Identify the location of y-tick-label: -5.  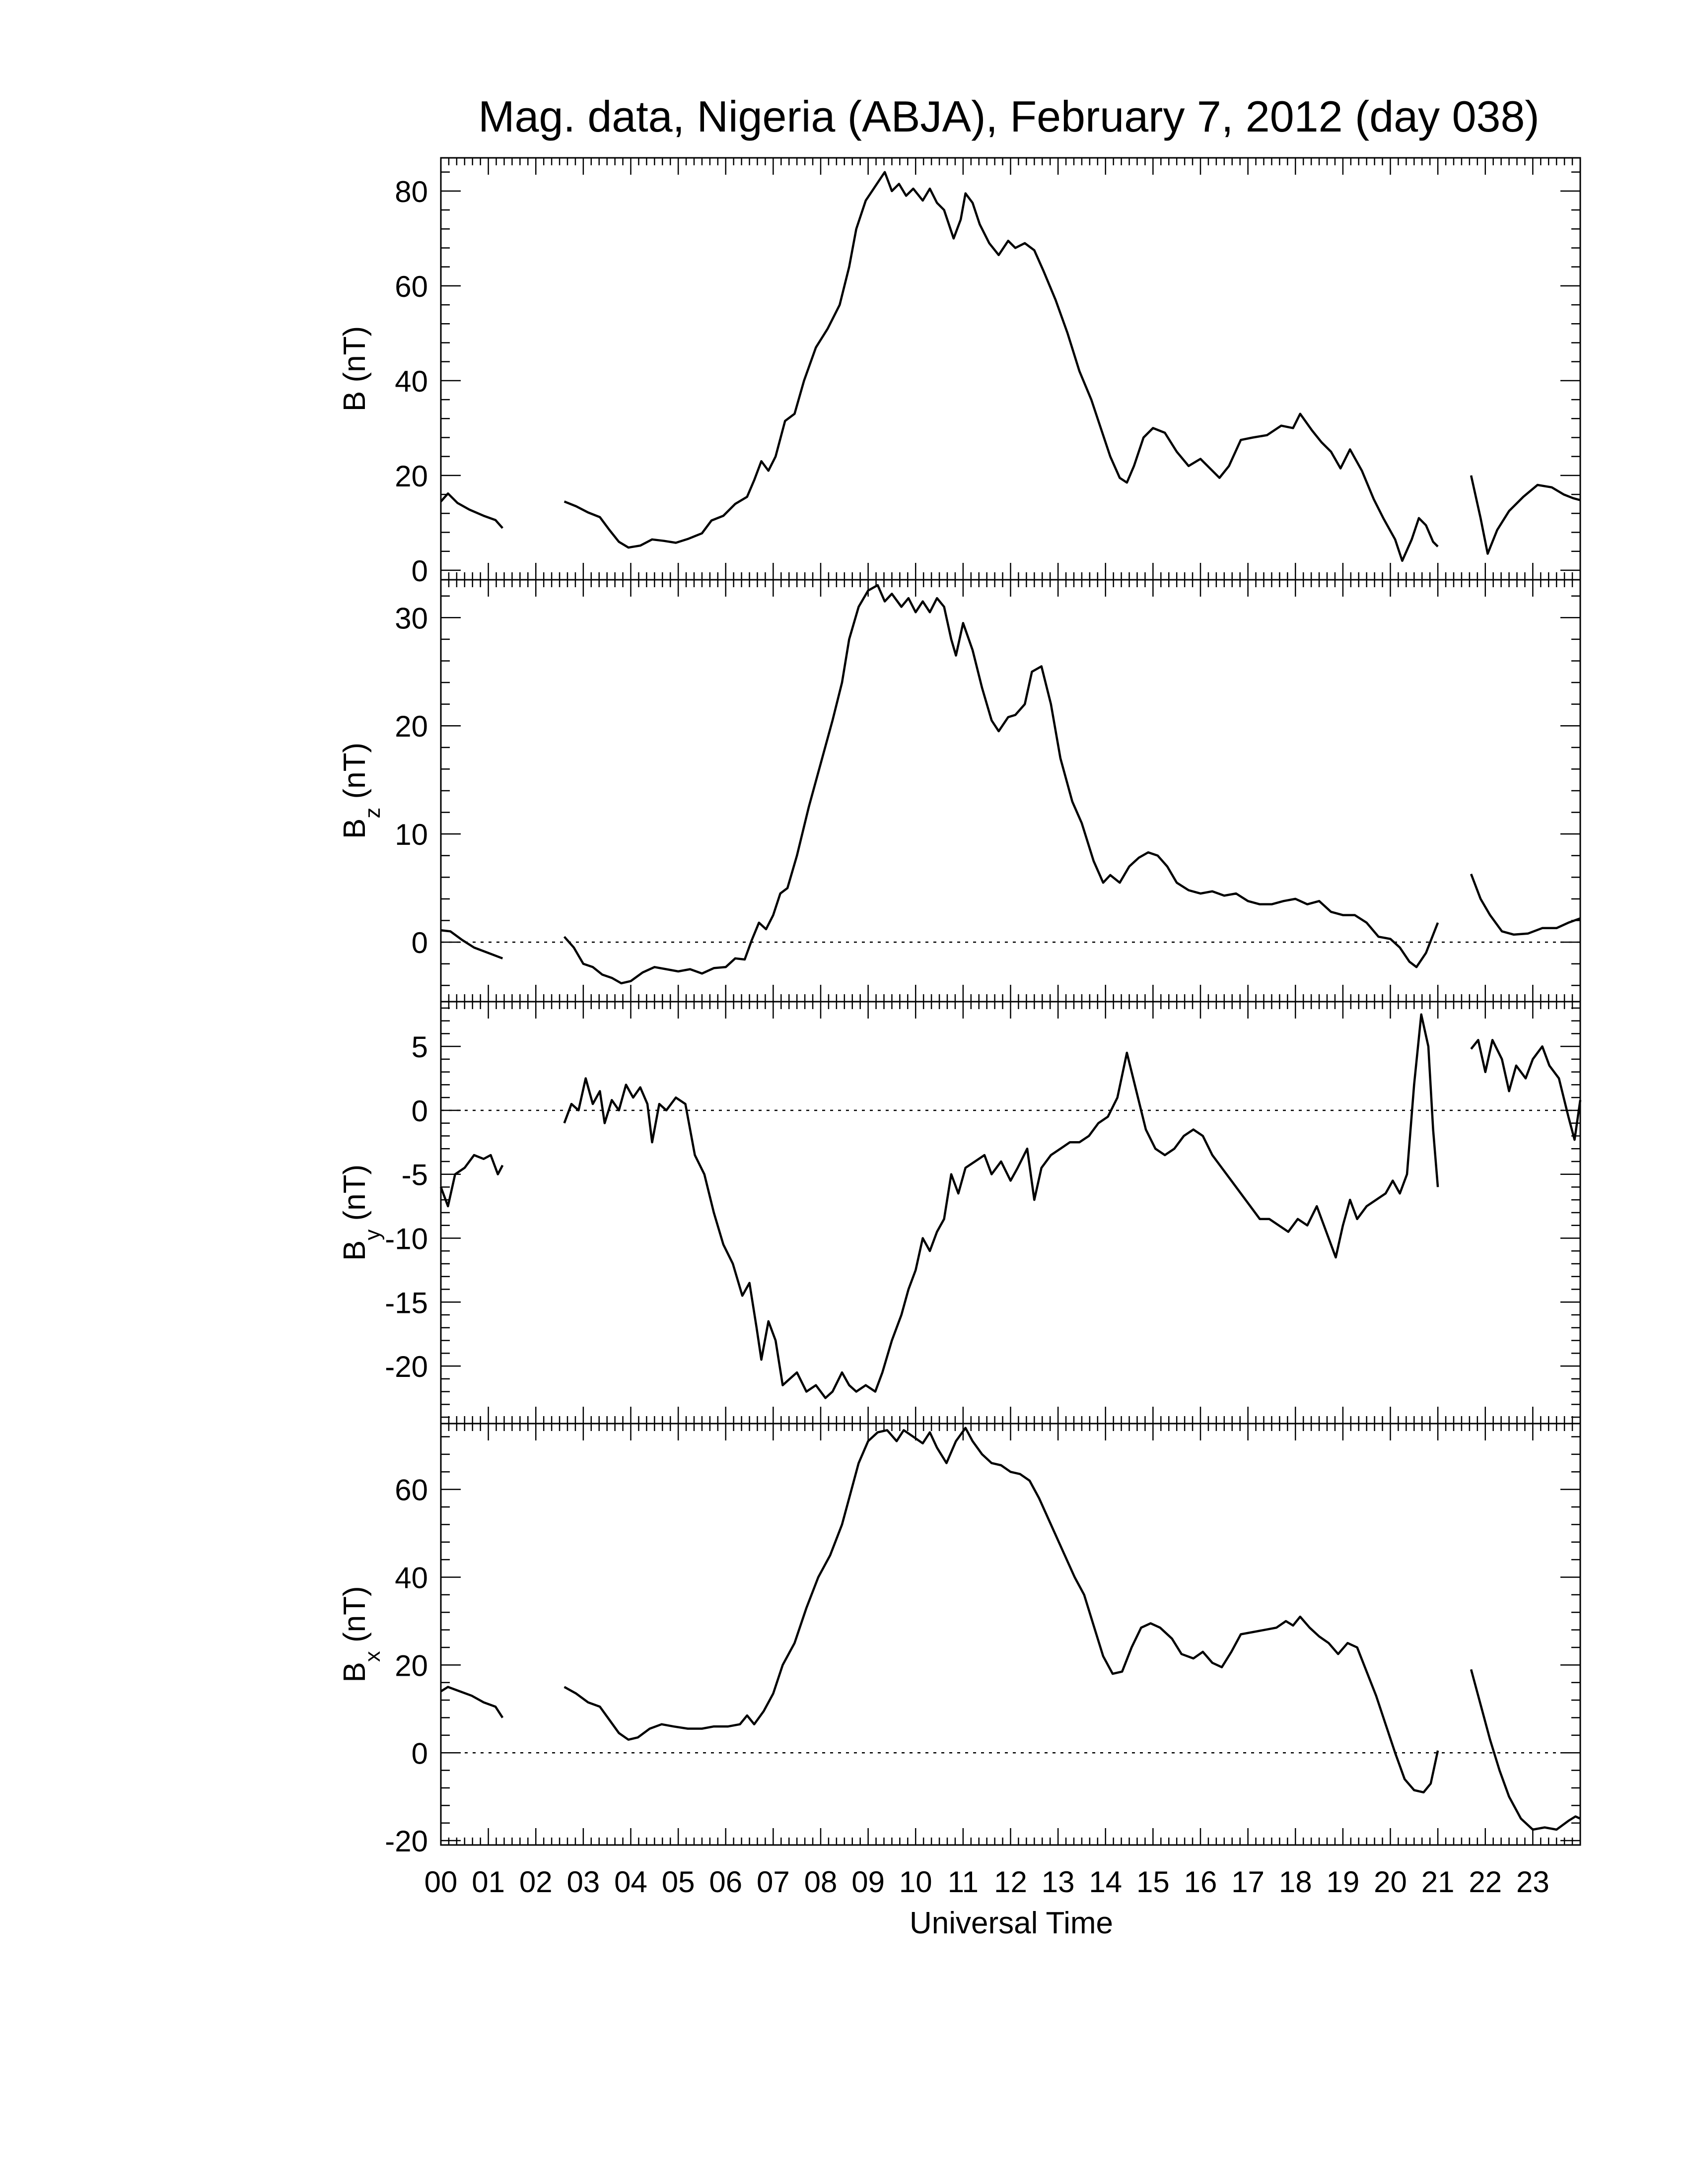
(415, 1175).